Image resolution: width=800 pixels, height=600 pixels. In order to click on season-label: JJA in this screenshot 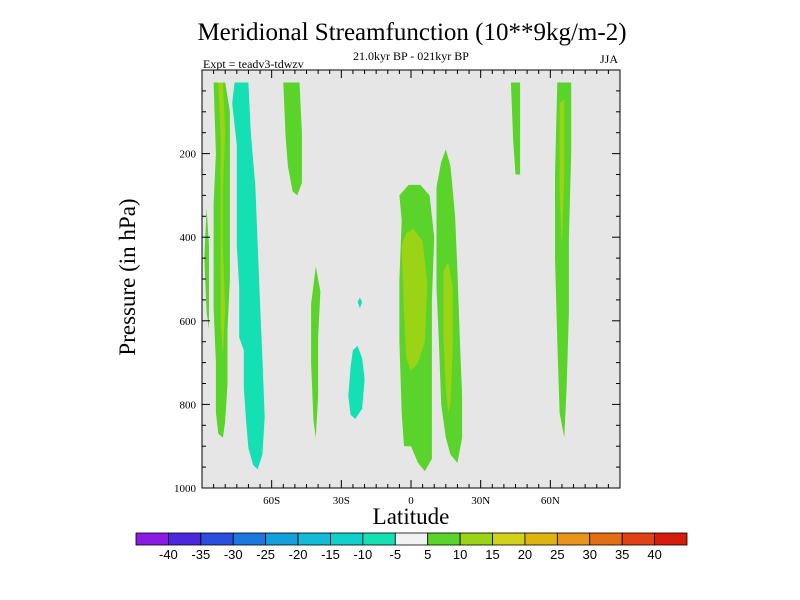, I will do `click(609, 59)`.